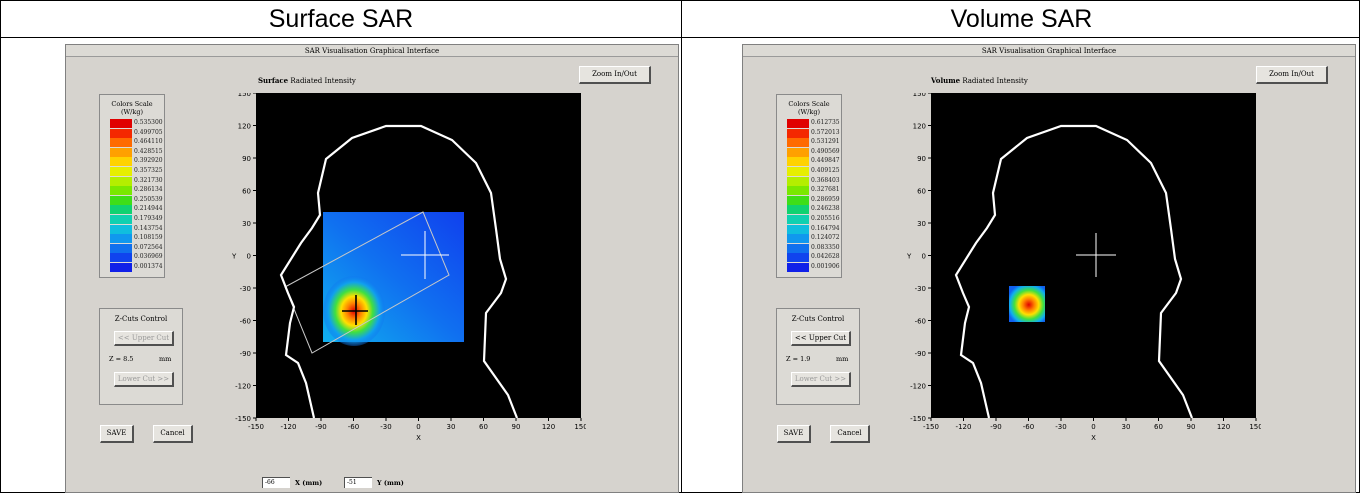 This screenshot has width=1360, height=493. I want to click on x-tick-label: 30, so click(451, 427).